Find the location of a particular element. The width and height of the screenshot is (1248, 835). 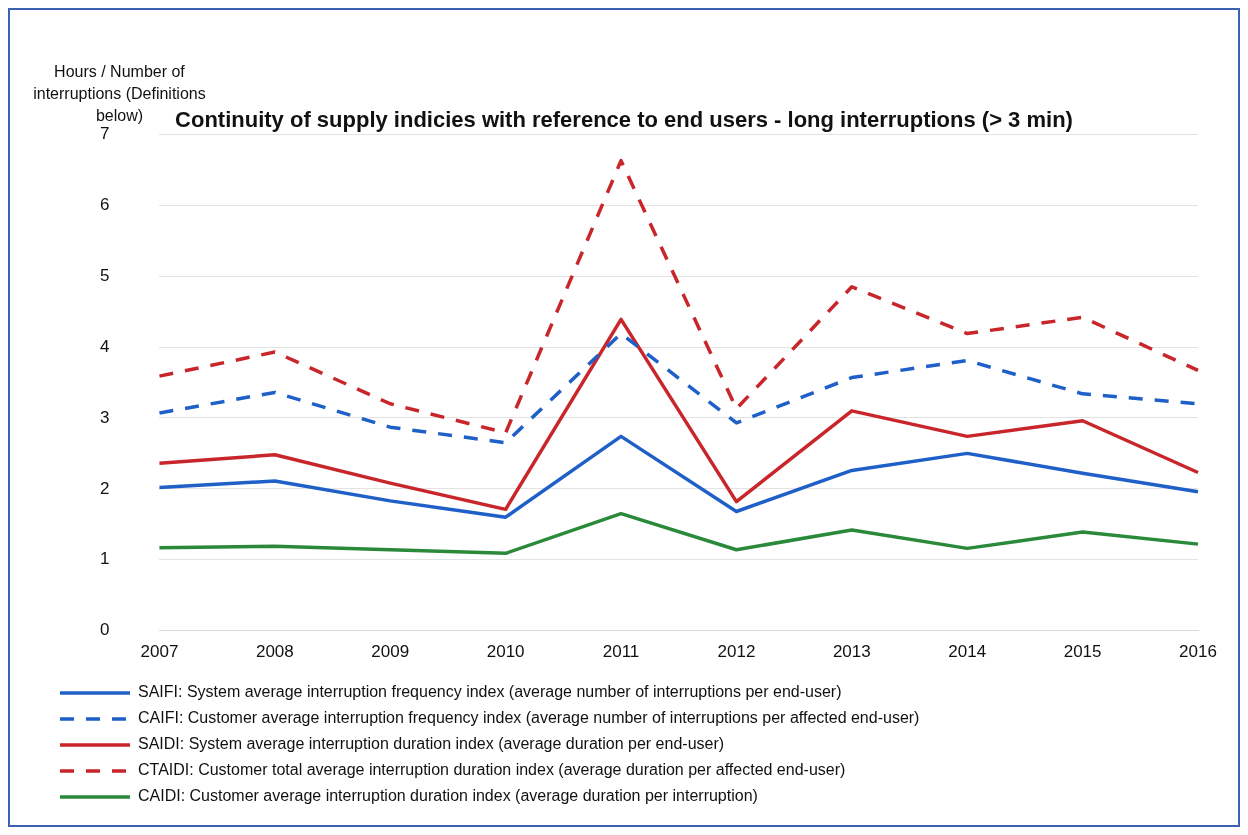

x-tick-label: 2011 is located at coordinates (621, 652).